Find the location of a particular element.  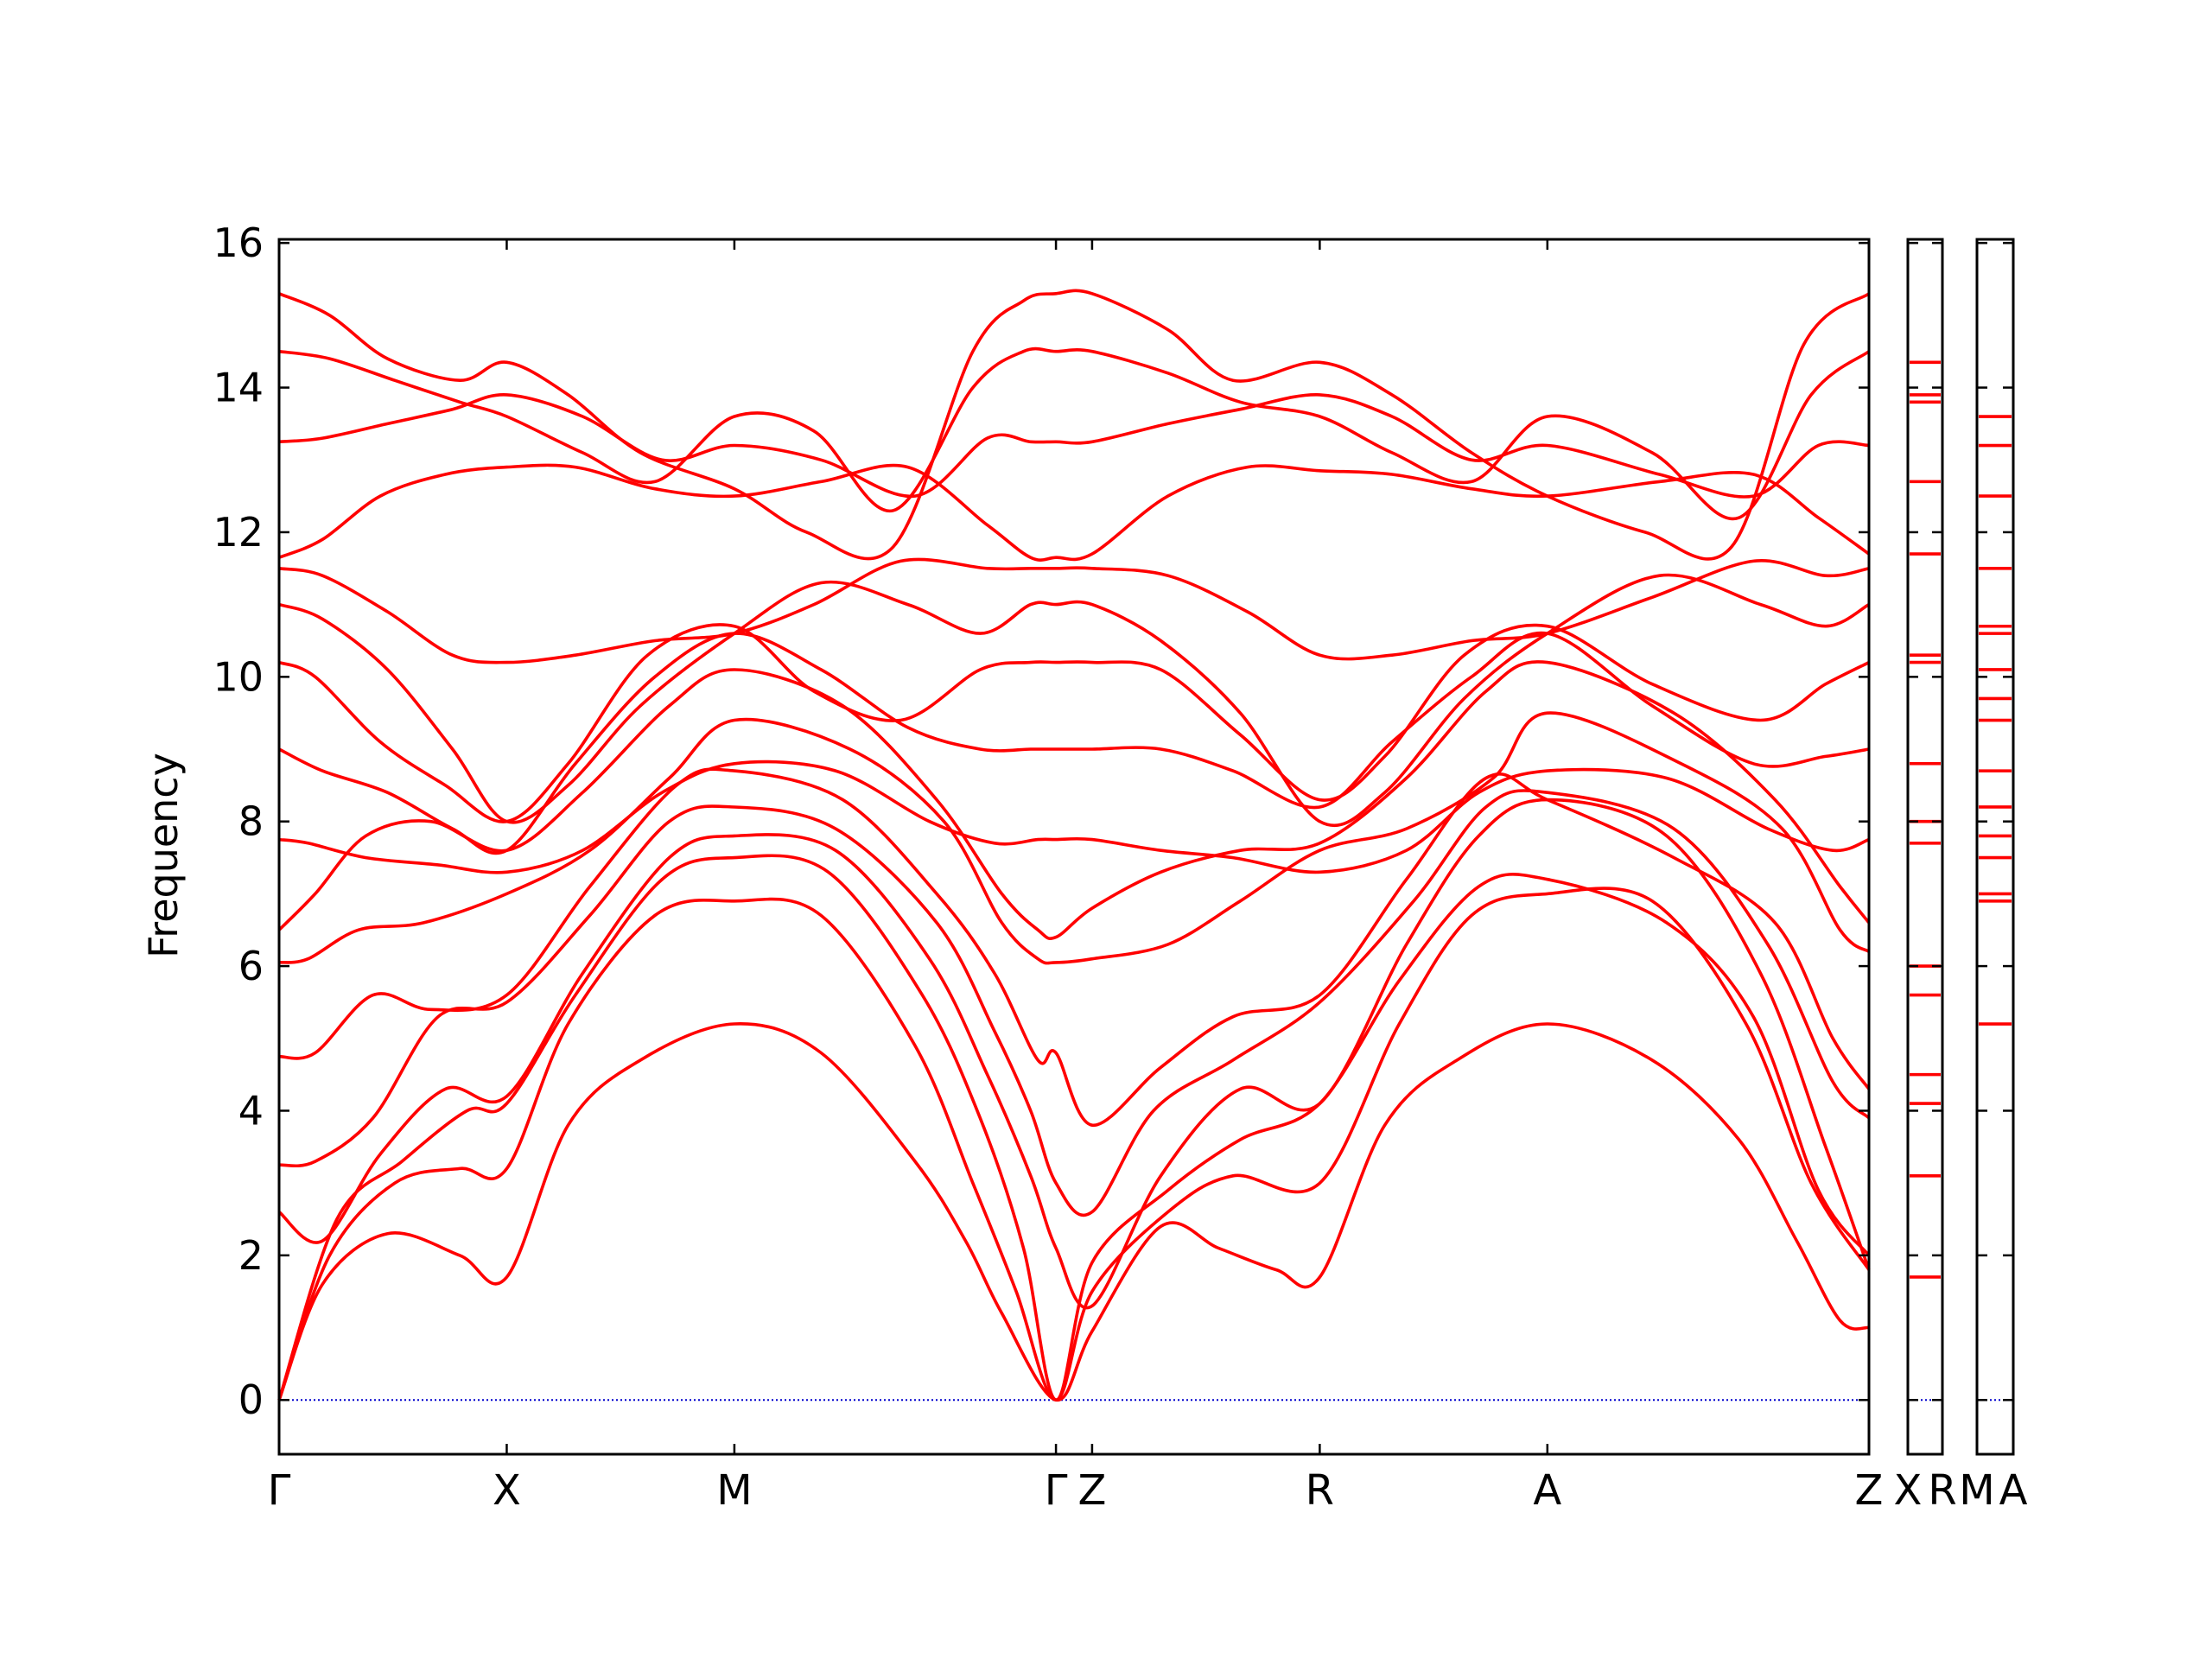

y-tick-label: 16 is located at coordinates (238, 242).